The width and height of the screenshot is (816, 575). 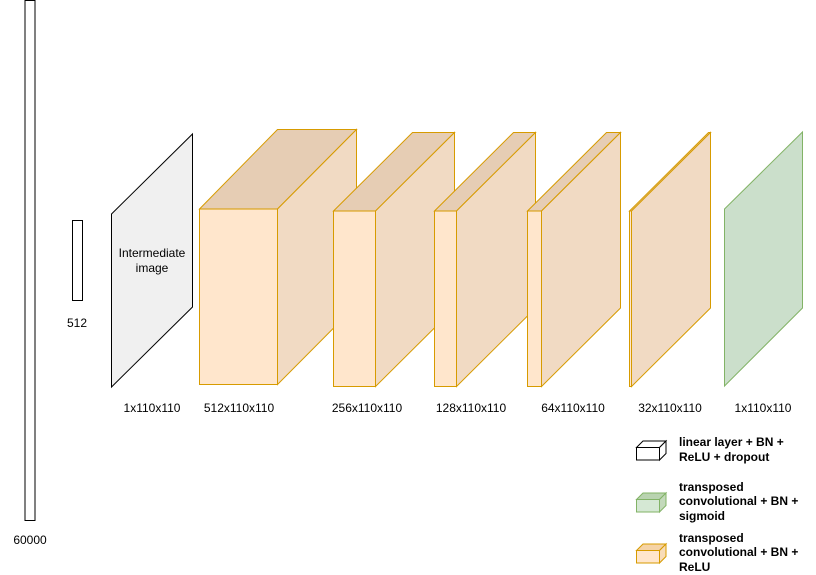 I want to click on block-256-front, so click(x=354, y=298).